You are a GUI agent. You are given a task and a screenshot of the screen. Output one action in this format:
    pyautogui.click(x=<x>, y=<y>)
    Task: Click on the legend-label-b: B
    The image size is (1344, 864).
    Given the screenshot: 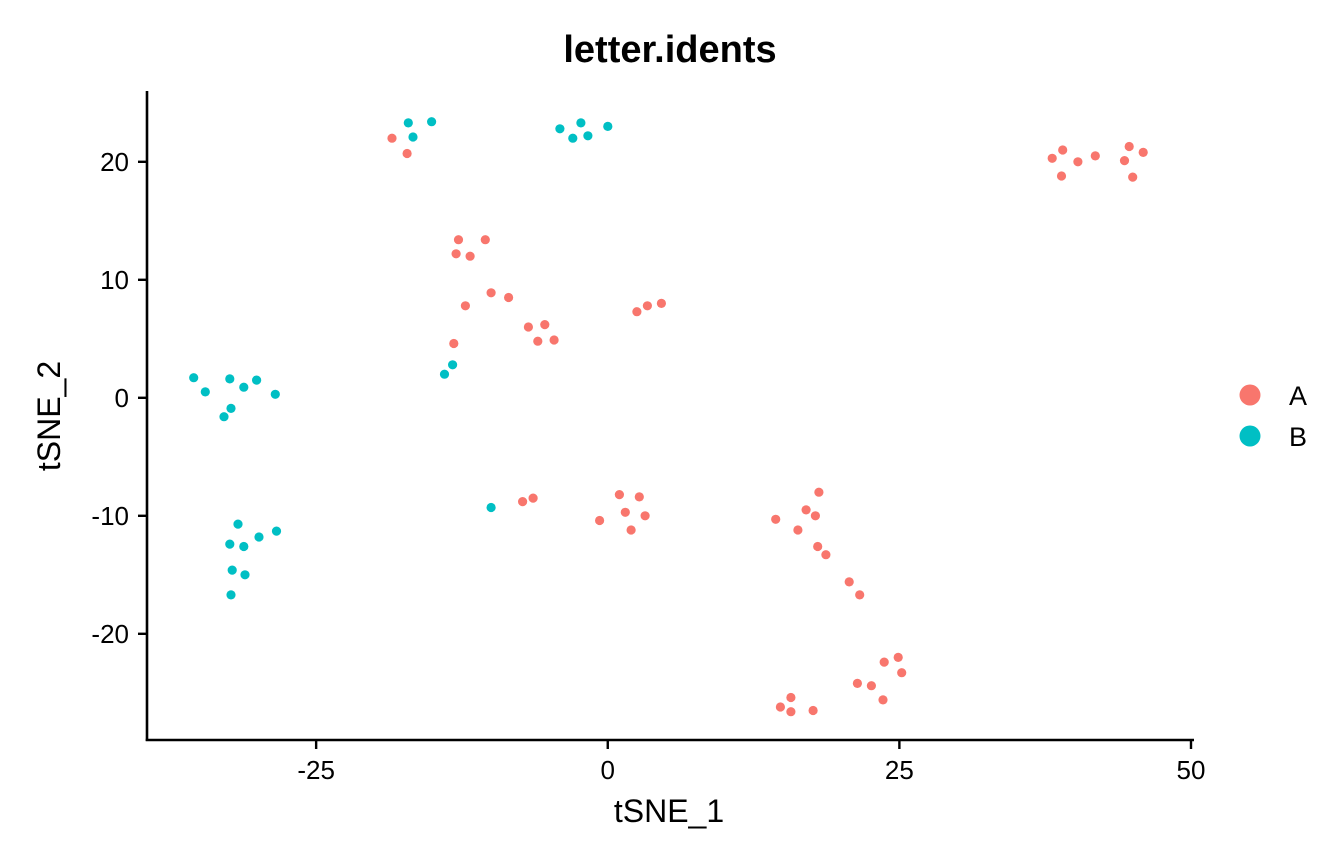 What is the action you would take?
    pyautogui.click(x=1298, y=437)
    